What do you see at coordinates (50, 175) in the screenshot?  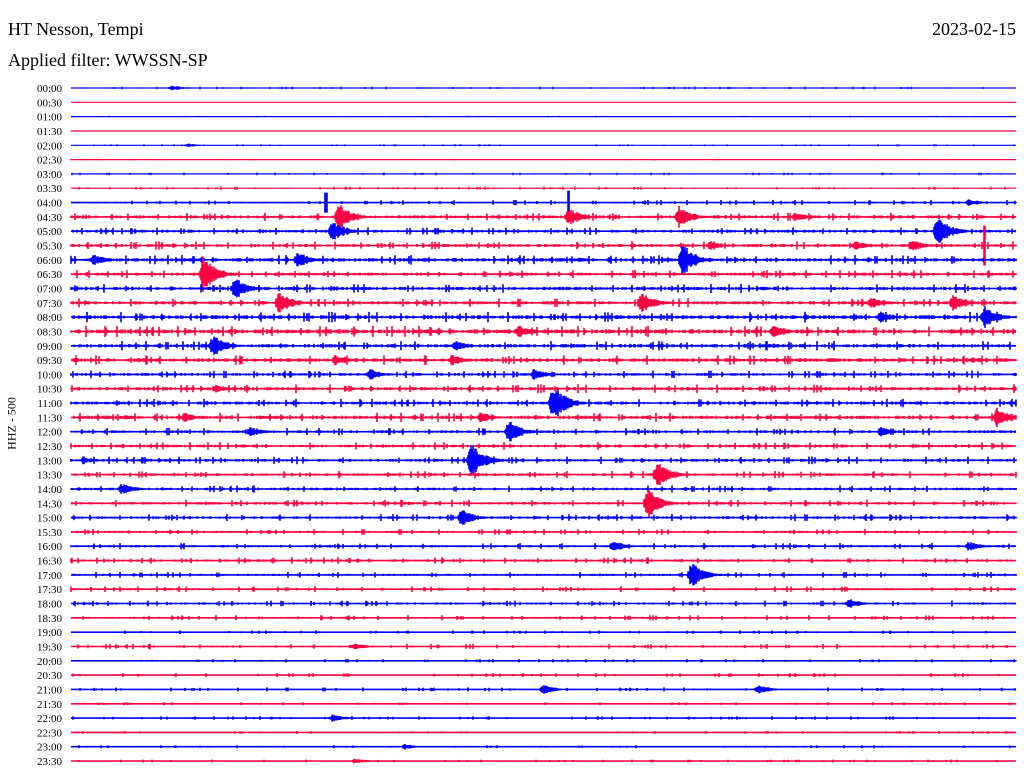 I see `row-label: 03:00` at bounding box center [50, 175].